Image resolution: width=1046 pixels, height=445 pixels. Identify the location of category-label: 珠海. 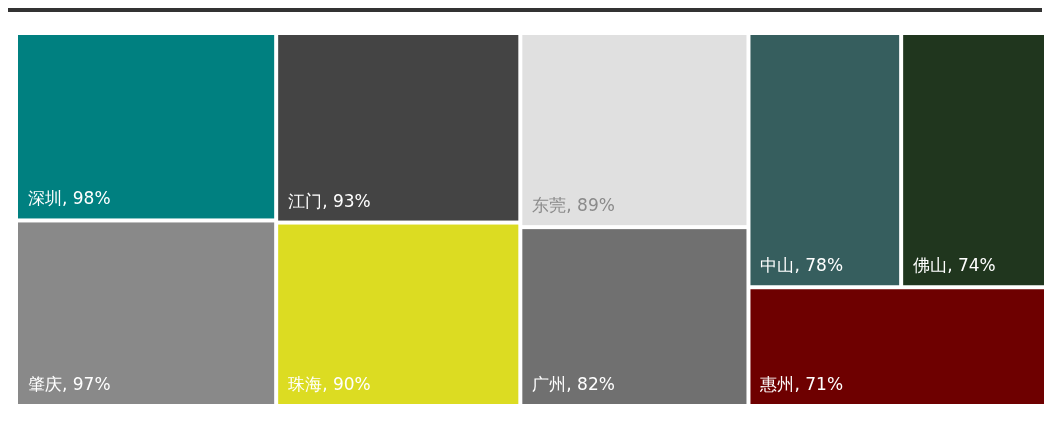
(305, 384).